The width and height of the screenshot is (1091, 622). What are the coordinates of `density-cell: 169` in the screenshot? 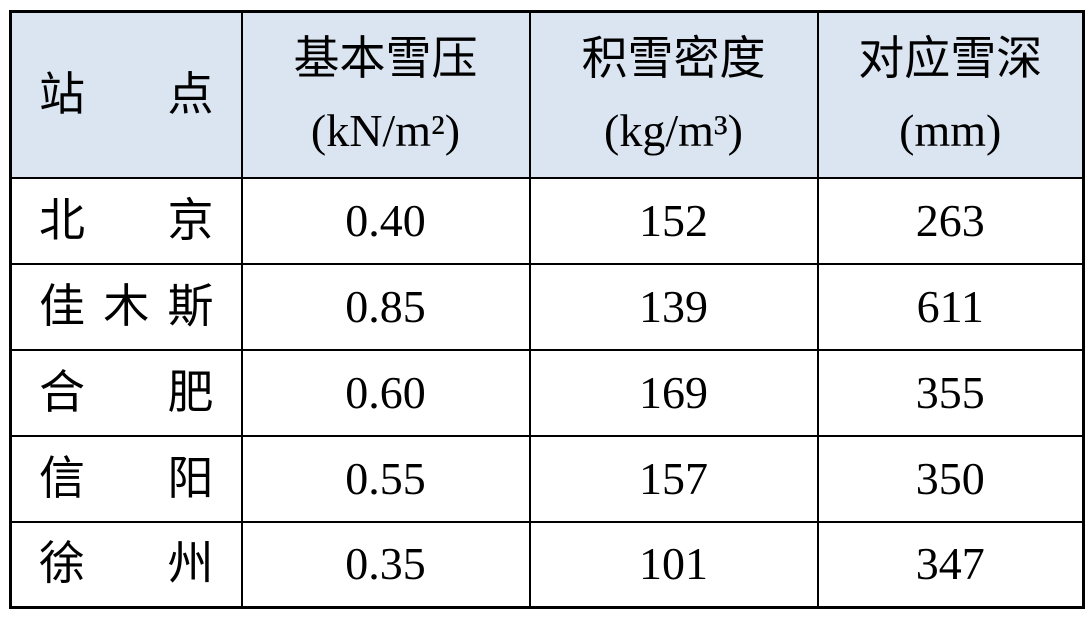 It's located at (673, 392).